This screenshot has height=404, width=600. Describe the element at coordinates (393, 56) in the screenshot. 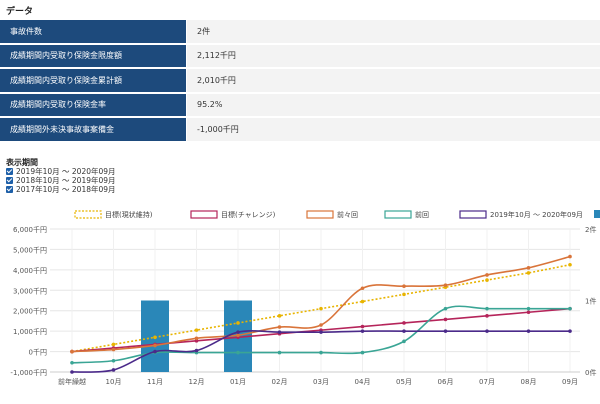

I see `stat-value: 2,112千円` at that location.